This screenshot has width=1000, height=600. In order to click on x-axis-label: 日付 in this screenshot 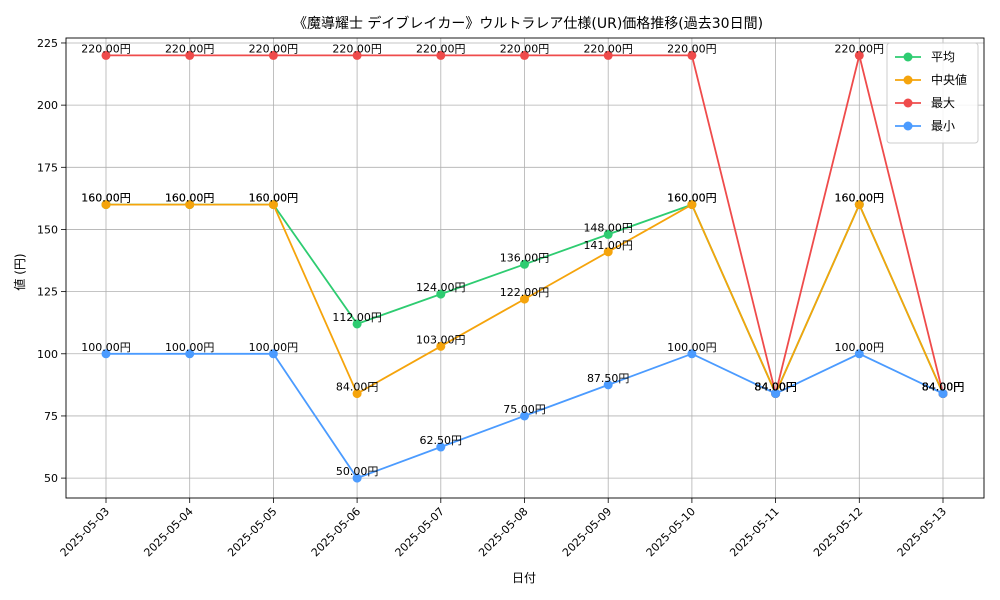, I will do `click(524, 578)`.